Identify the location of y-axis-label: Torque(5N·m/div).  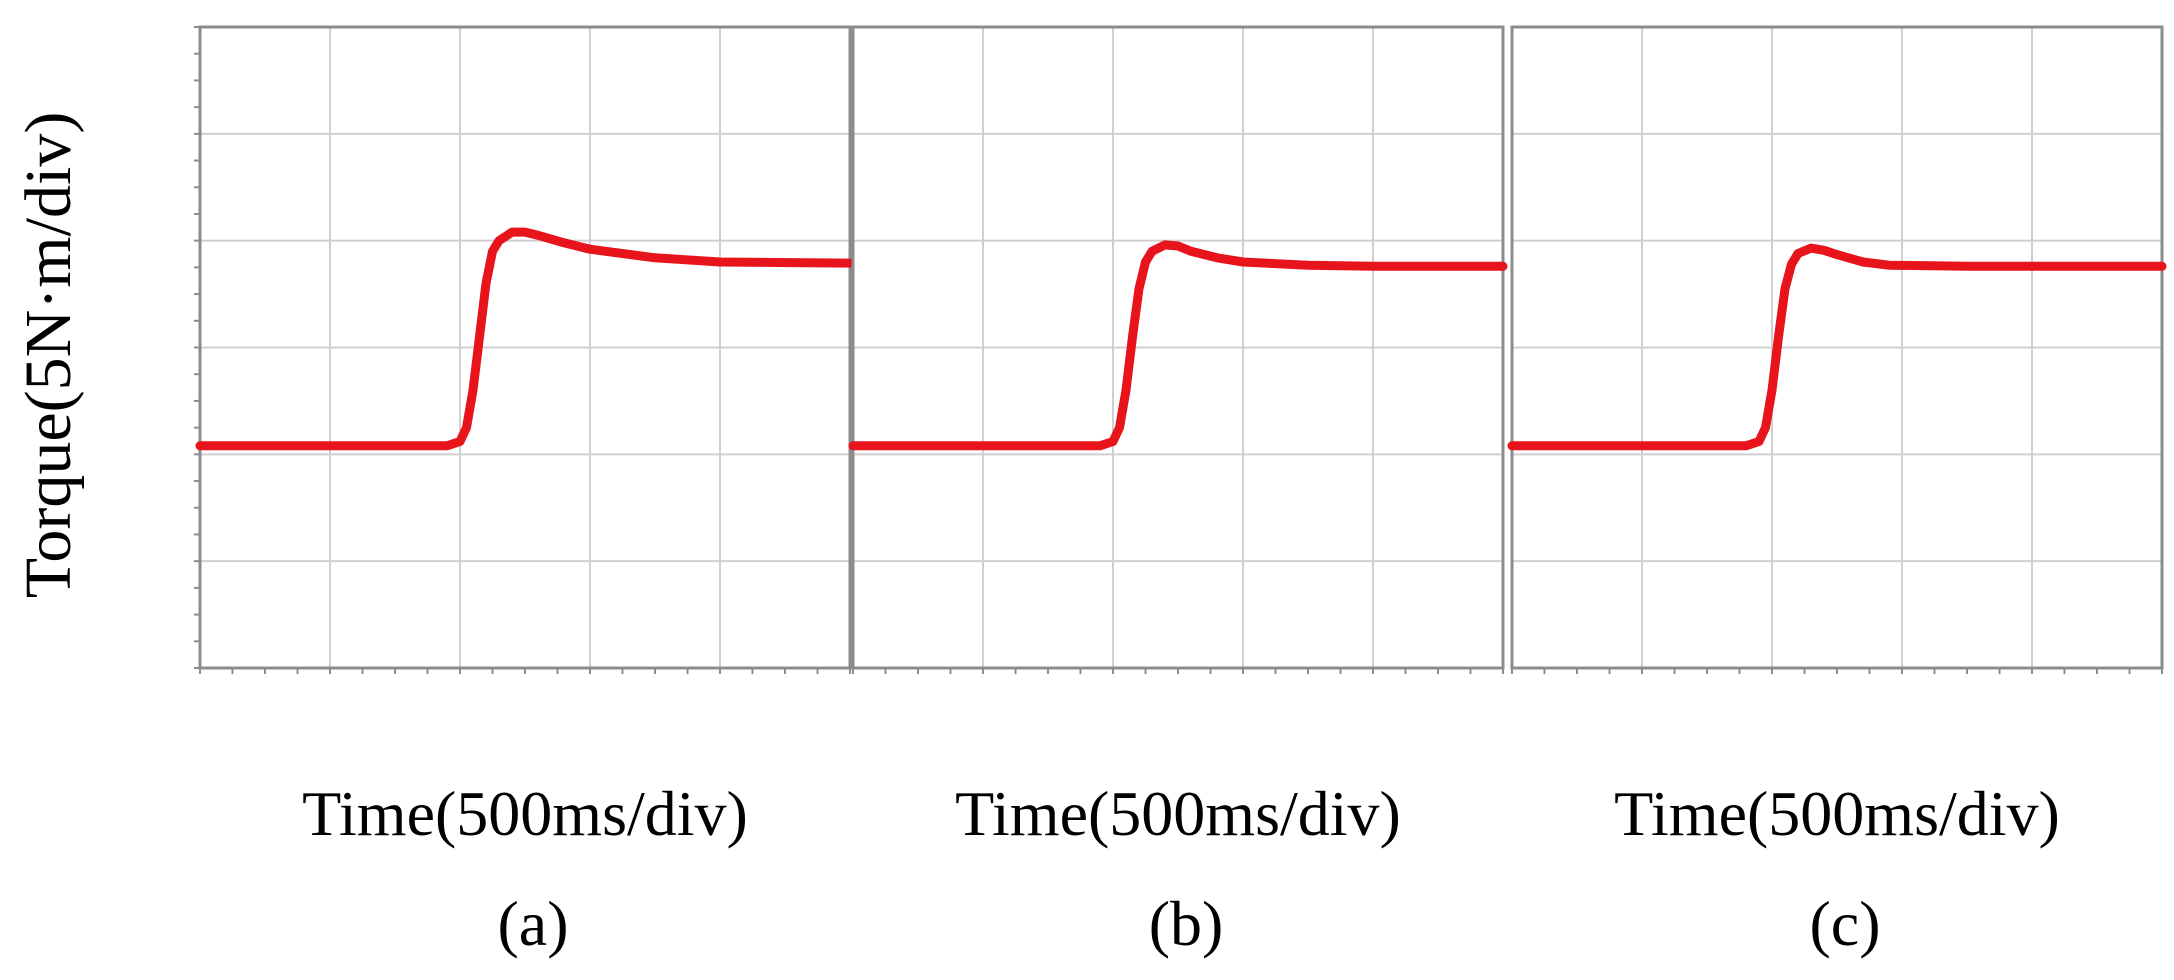
(48, 355).